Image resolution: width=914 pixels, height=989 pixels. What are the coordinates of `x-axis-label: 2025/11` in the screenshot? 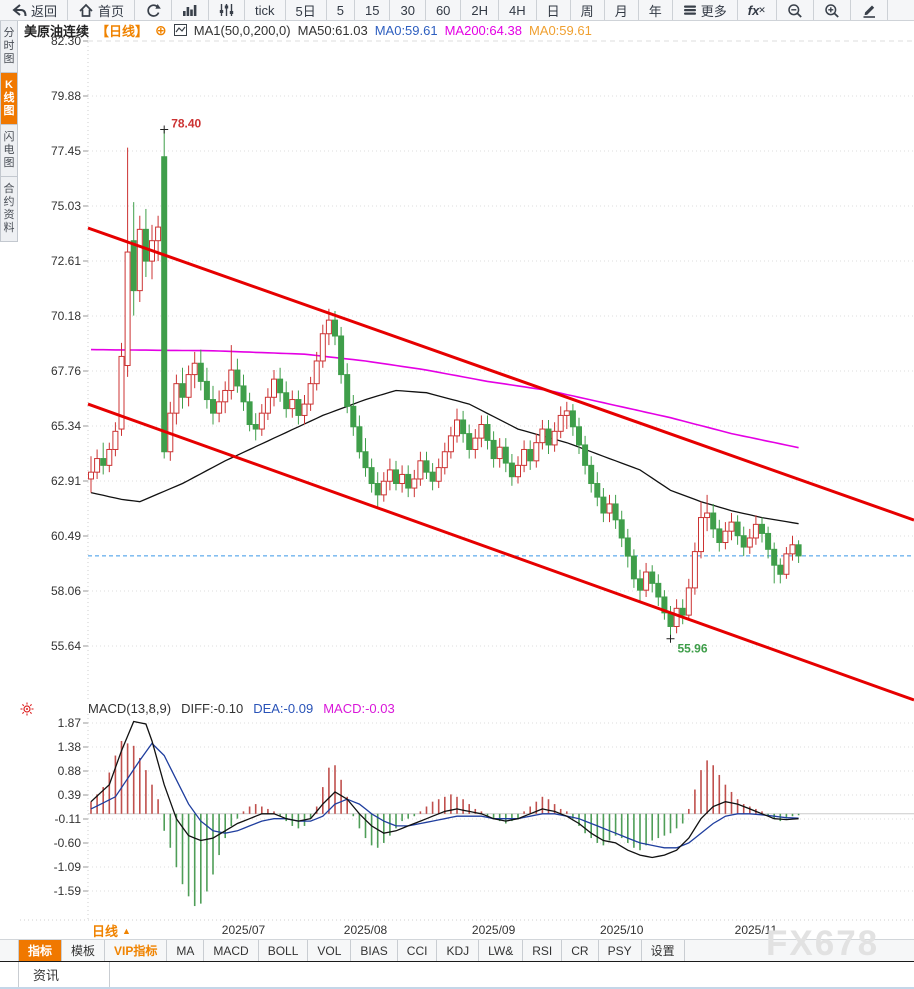 It's located at (756, 930).